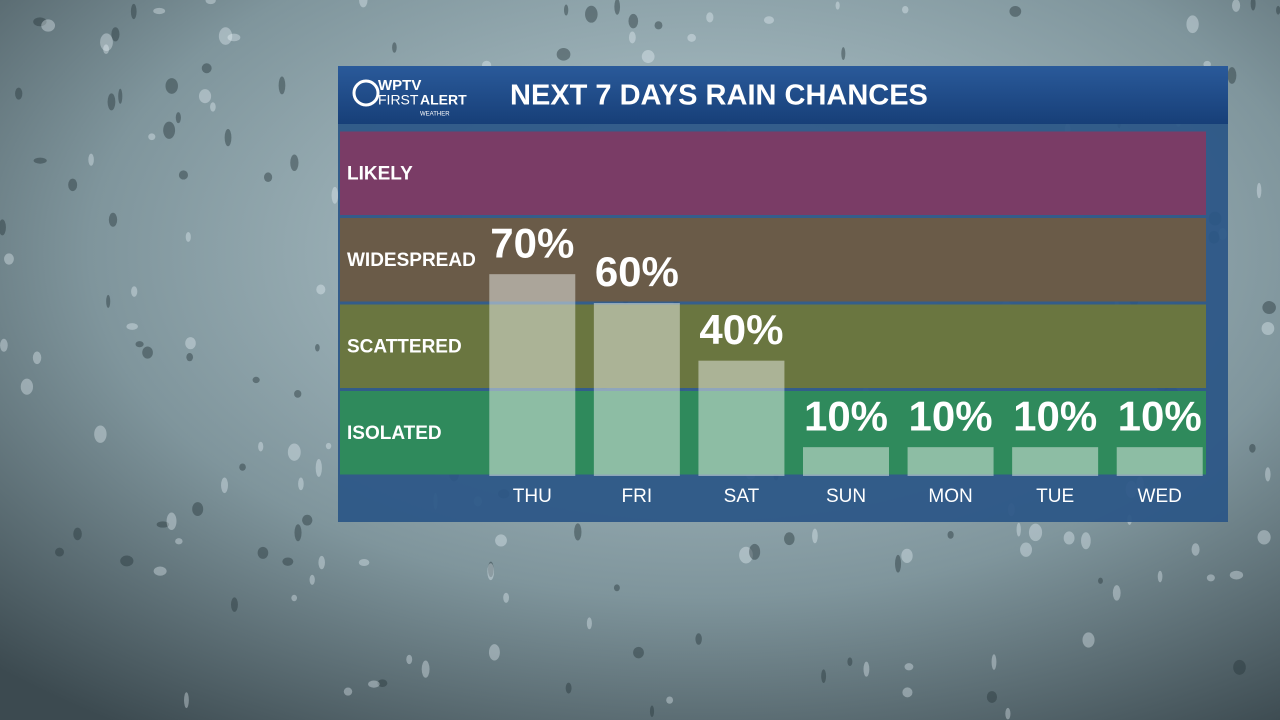 The width and height of the screenshot is (1280, 720). I want to click on band-label: LIKELY, so click(380, 173).